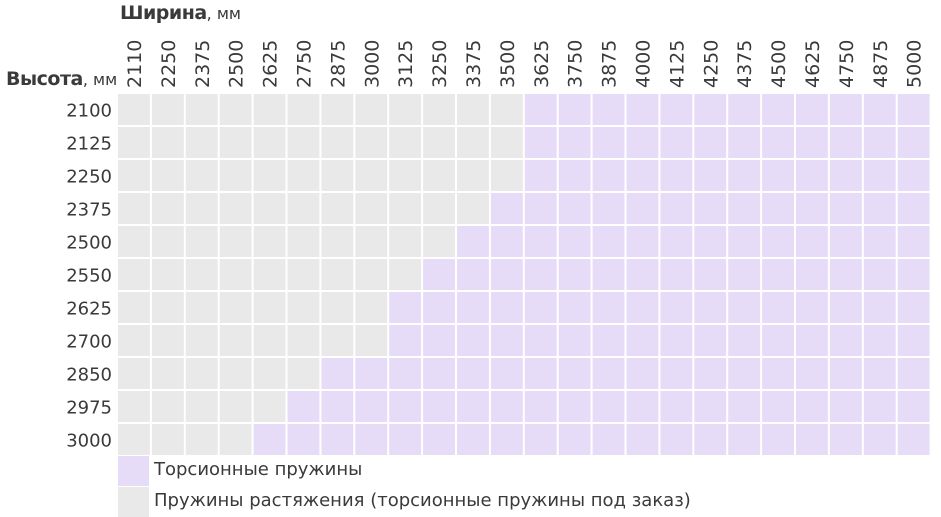  I want to click on width-tick-label: 2375, so click(203, 64).